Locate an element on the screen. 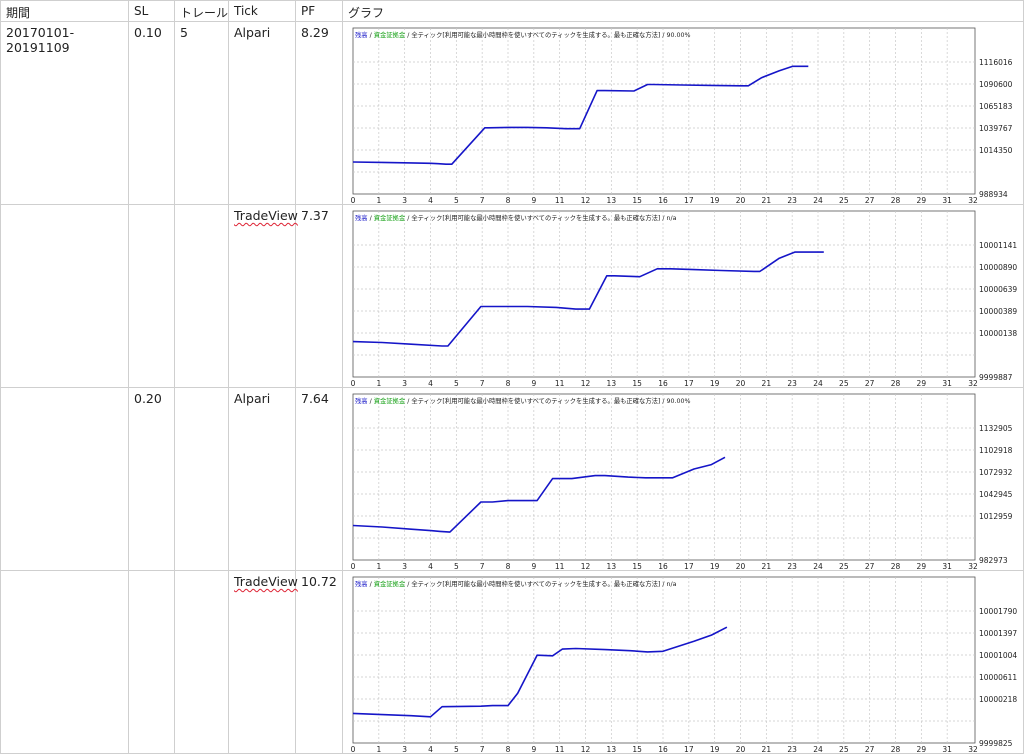 The width and height of the screenshot is (1024, 754). legend-balance: 残高 is located at coordinates (361, 34).